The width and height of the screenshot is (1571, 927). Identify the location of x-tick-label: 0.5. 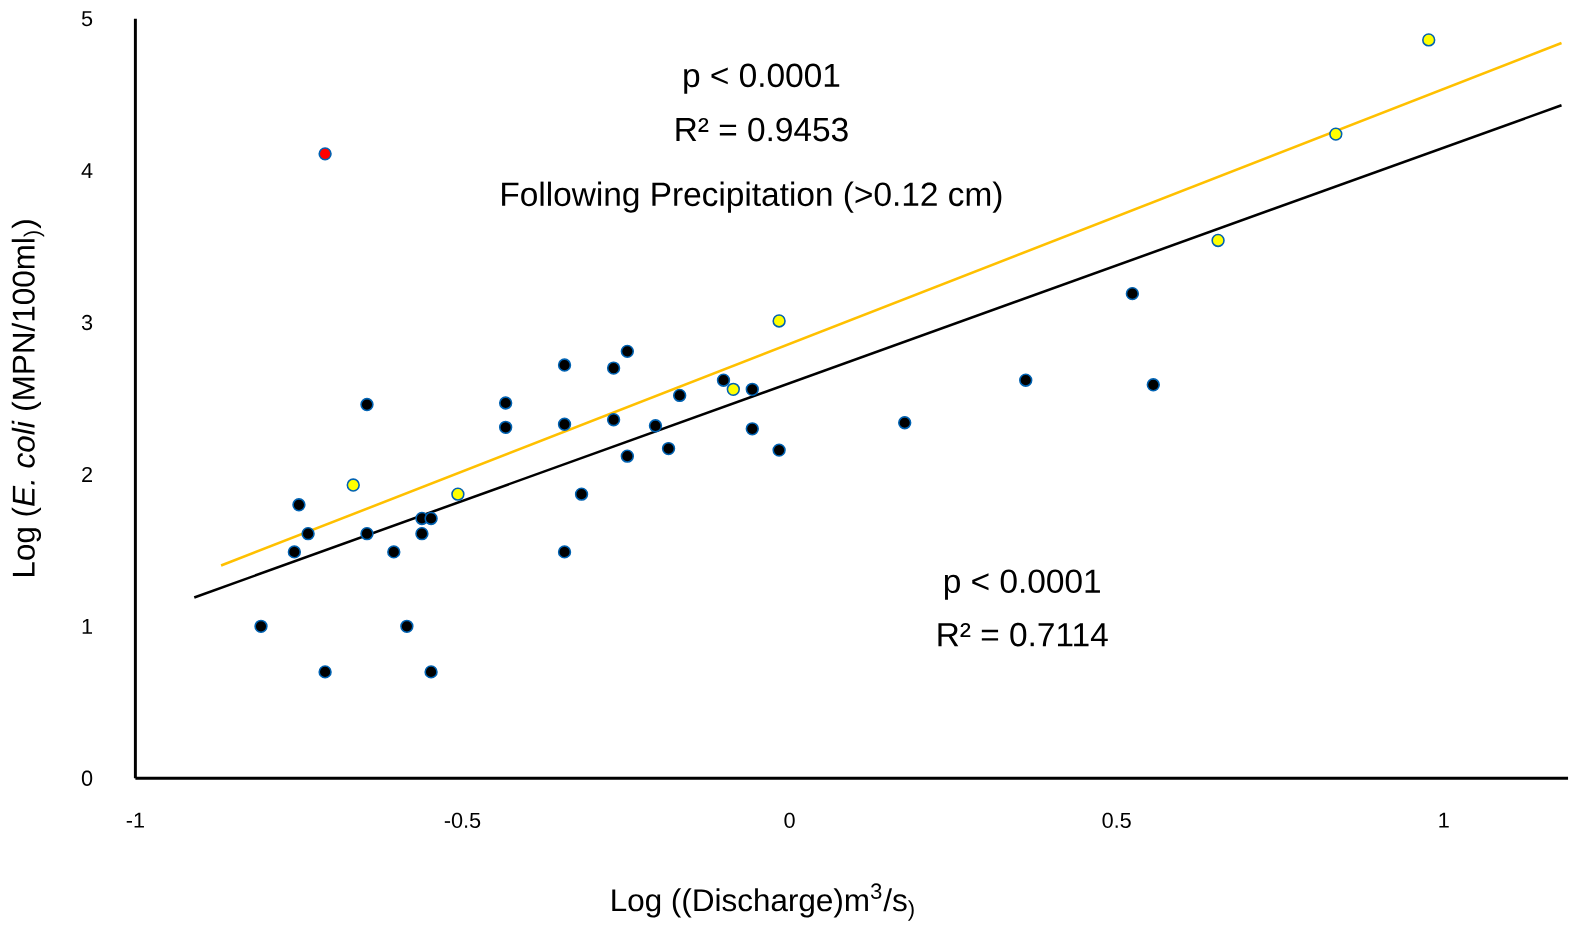
(1116, 820).